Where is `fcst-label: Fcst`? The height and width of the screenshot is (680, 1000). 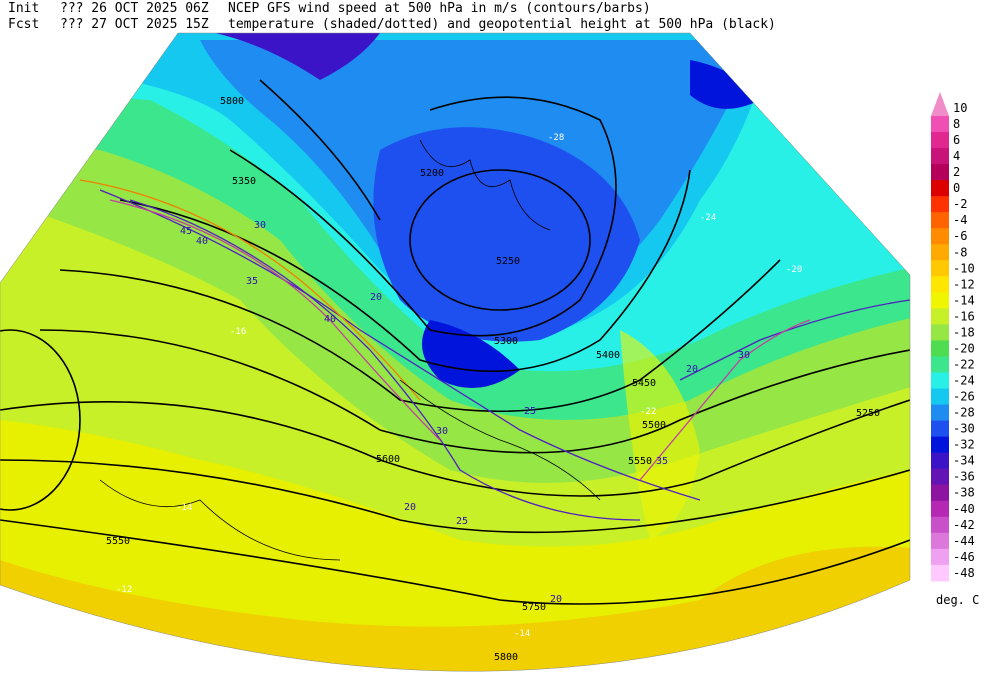
fcst-label: Fcst is located at coordinates (23, 24).